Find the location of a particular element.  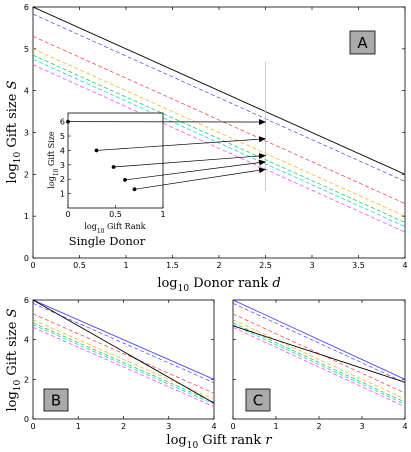

panel-a-xlabel-text: log10 Donor rank d is located at coordinates (218, 285).